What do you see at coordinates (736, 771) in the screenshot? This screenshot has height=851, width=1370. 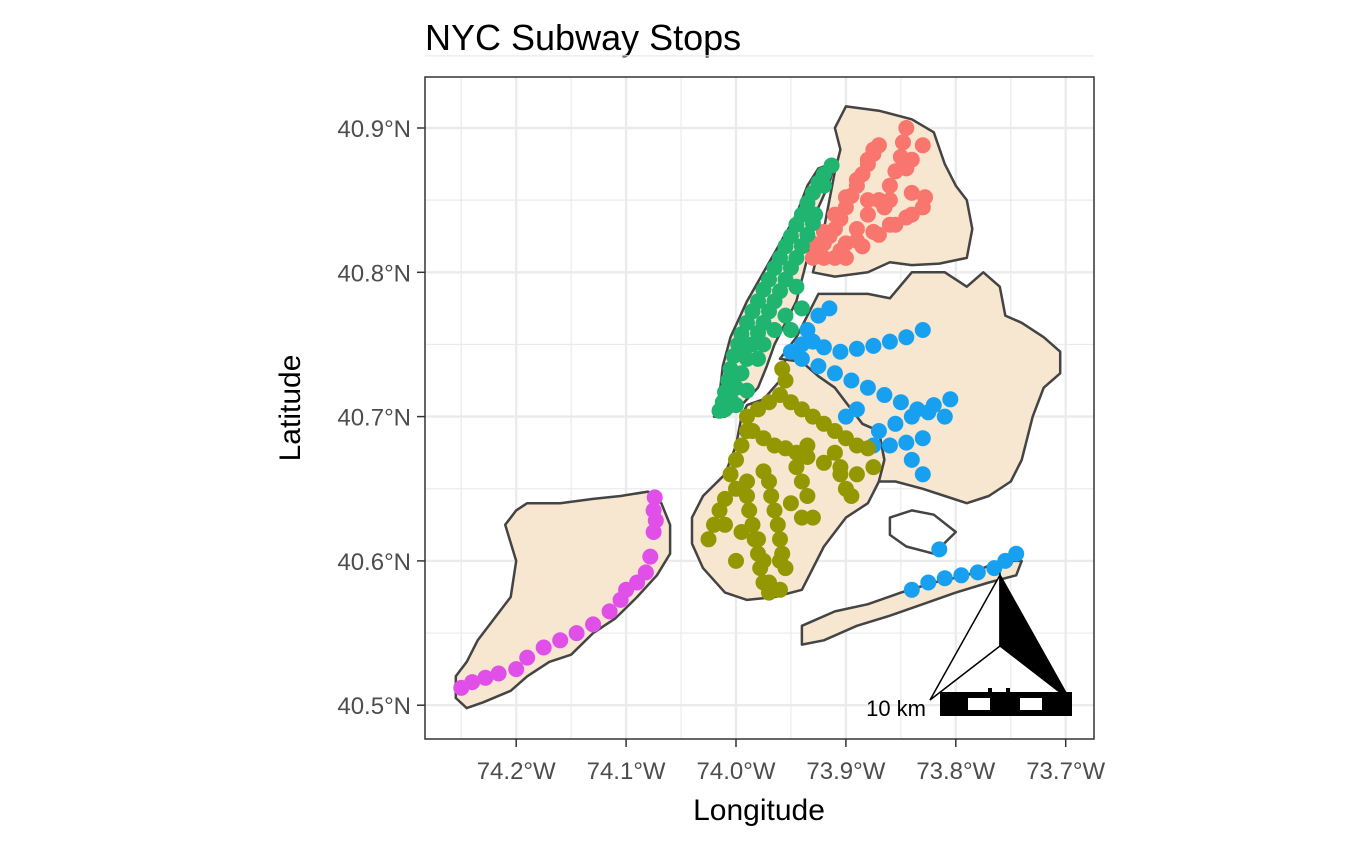 I see `x-tick-label: 74.0°W` at bounding box center [736, 771].